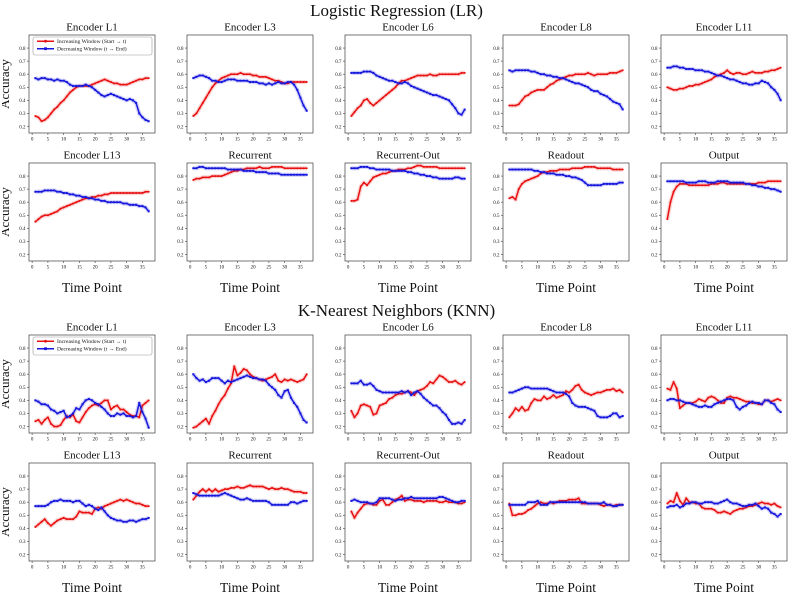 Image resolution: width=793 pixels, height=604 pixels. What do you see at coordinates (601, 568) in the screenshot?
I see `x-tick-label: 30` at bounding box center [601, 568].